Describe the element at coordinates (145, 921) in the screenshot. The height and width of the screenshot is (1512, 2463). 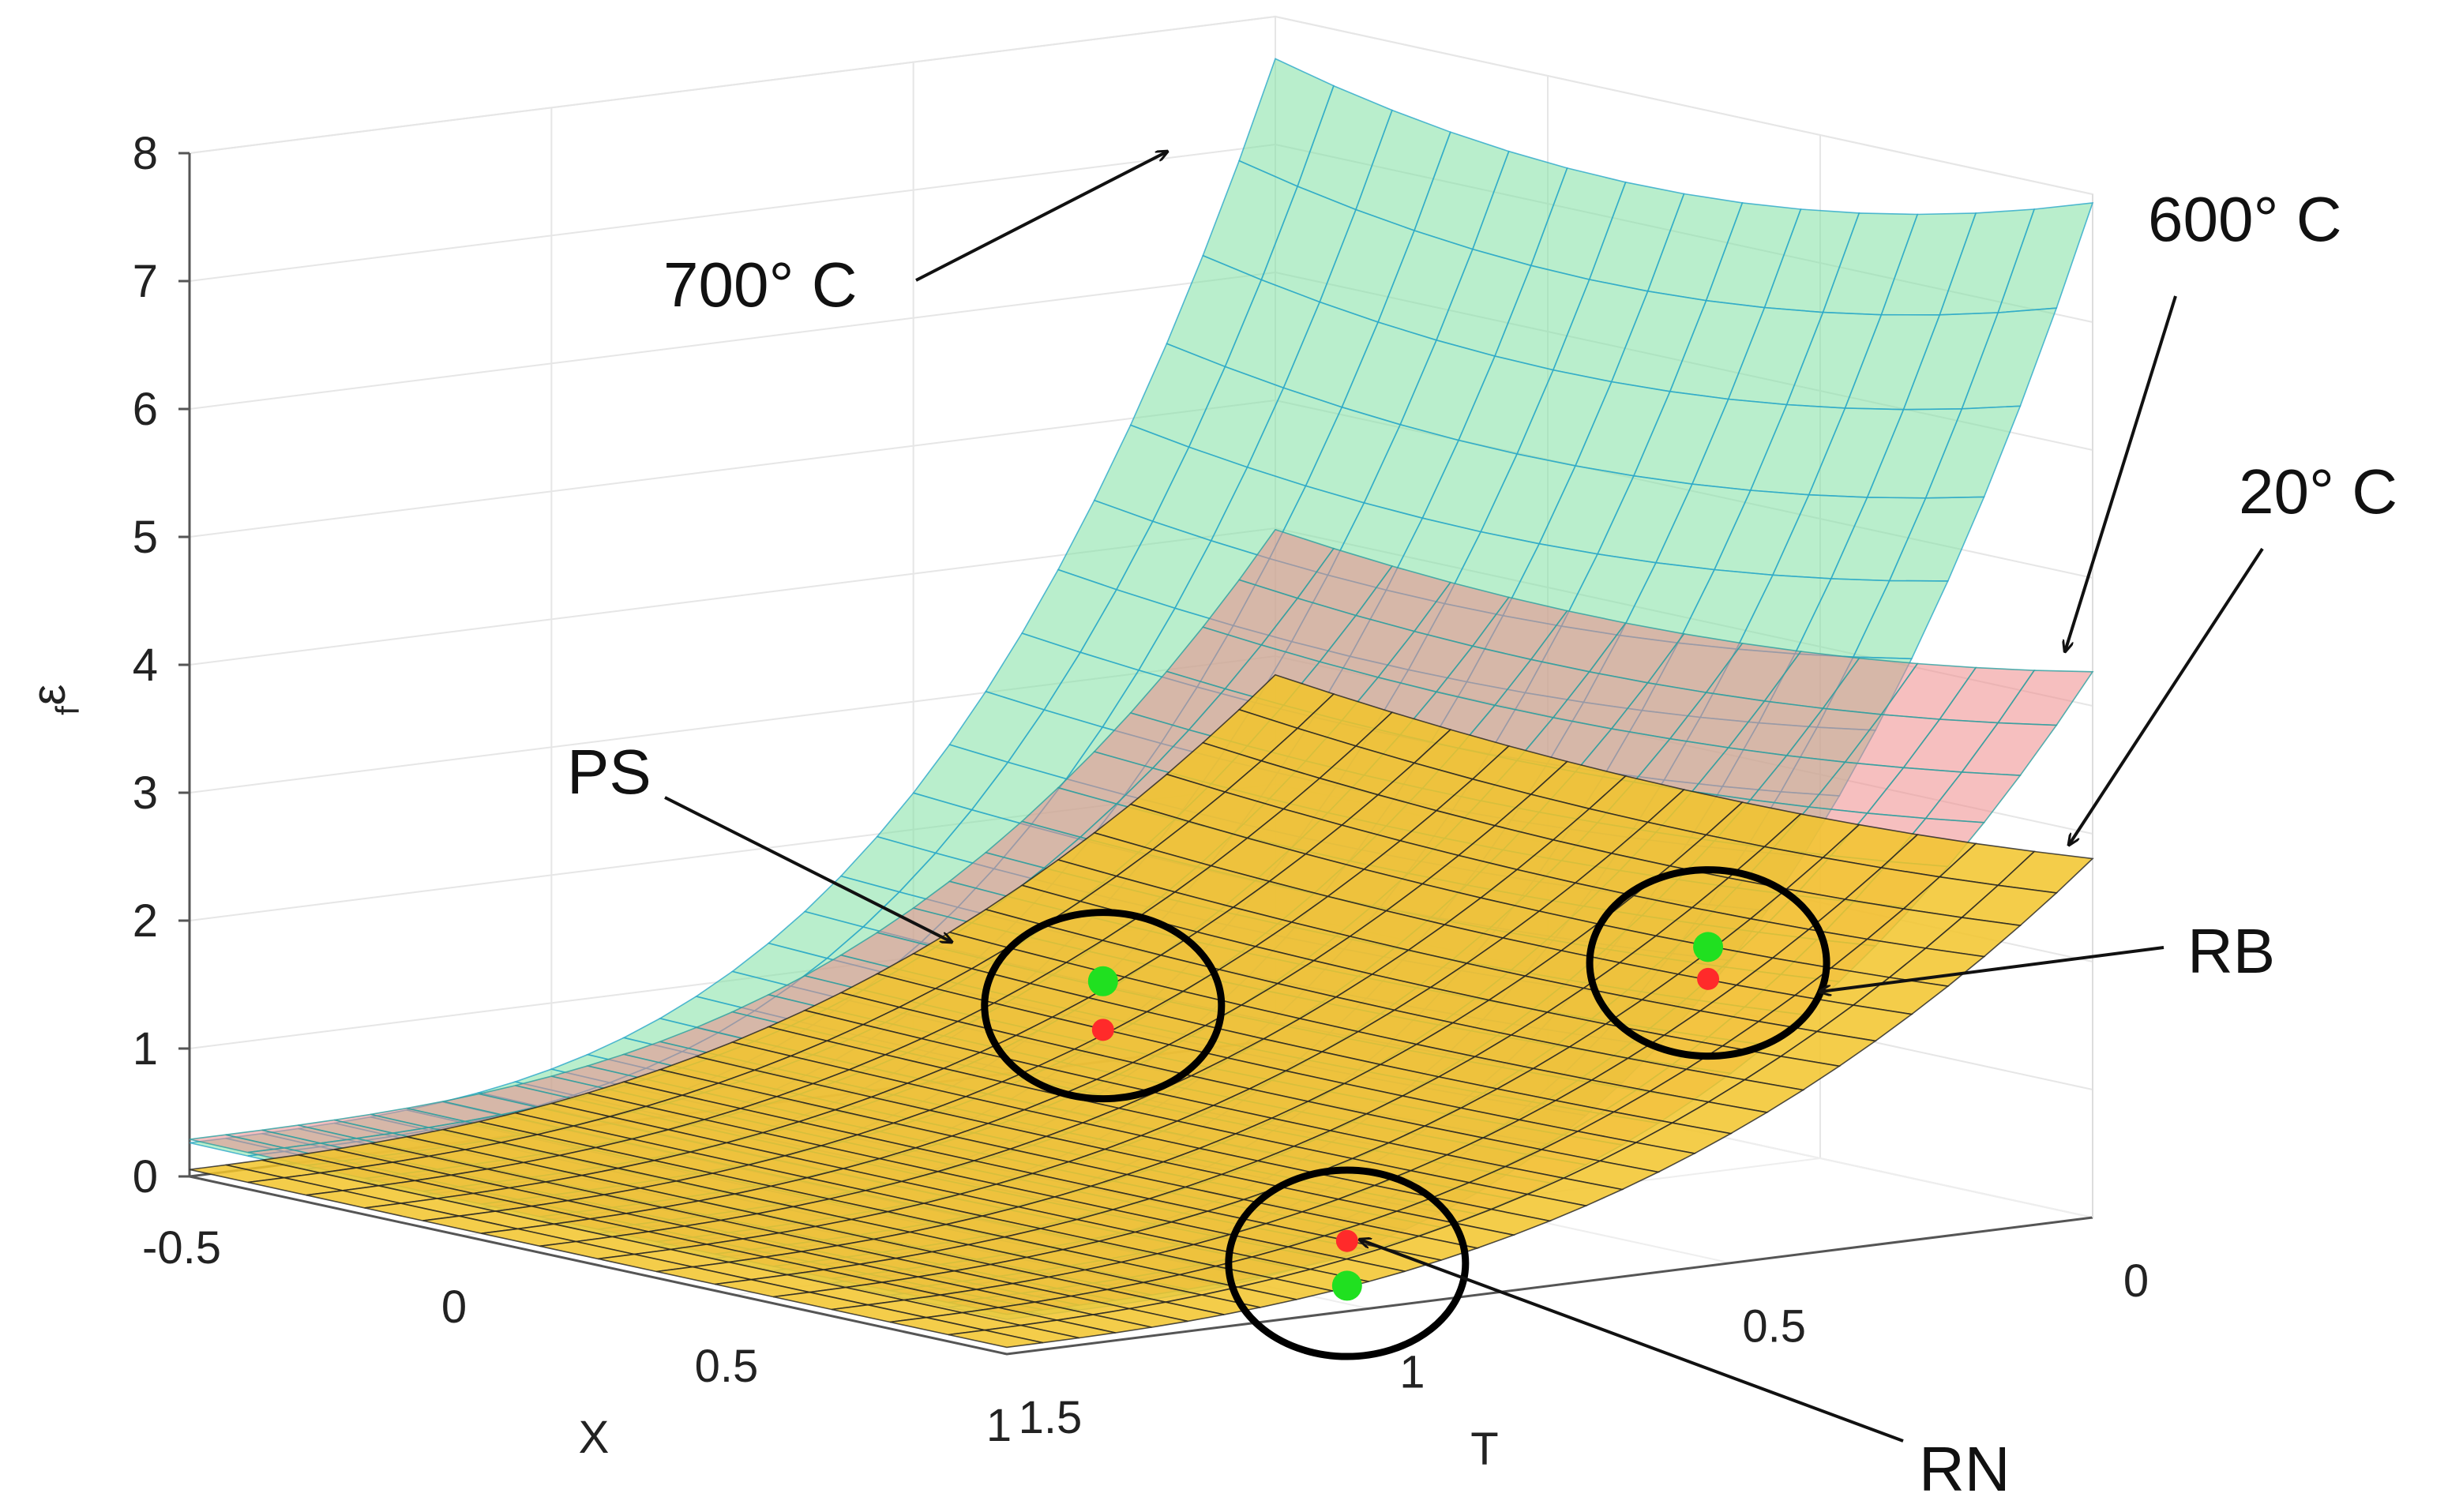
I see `z-tick-label: 2` at that location.